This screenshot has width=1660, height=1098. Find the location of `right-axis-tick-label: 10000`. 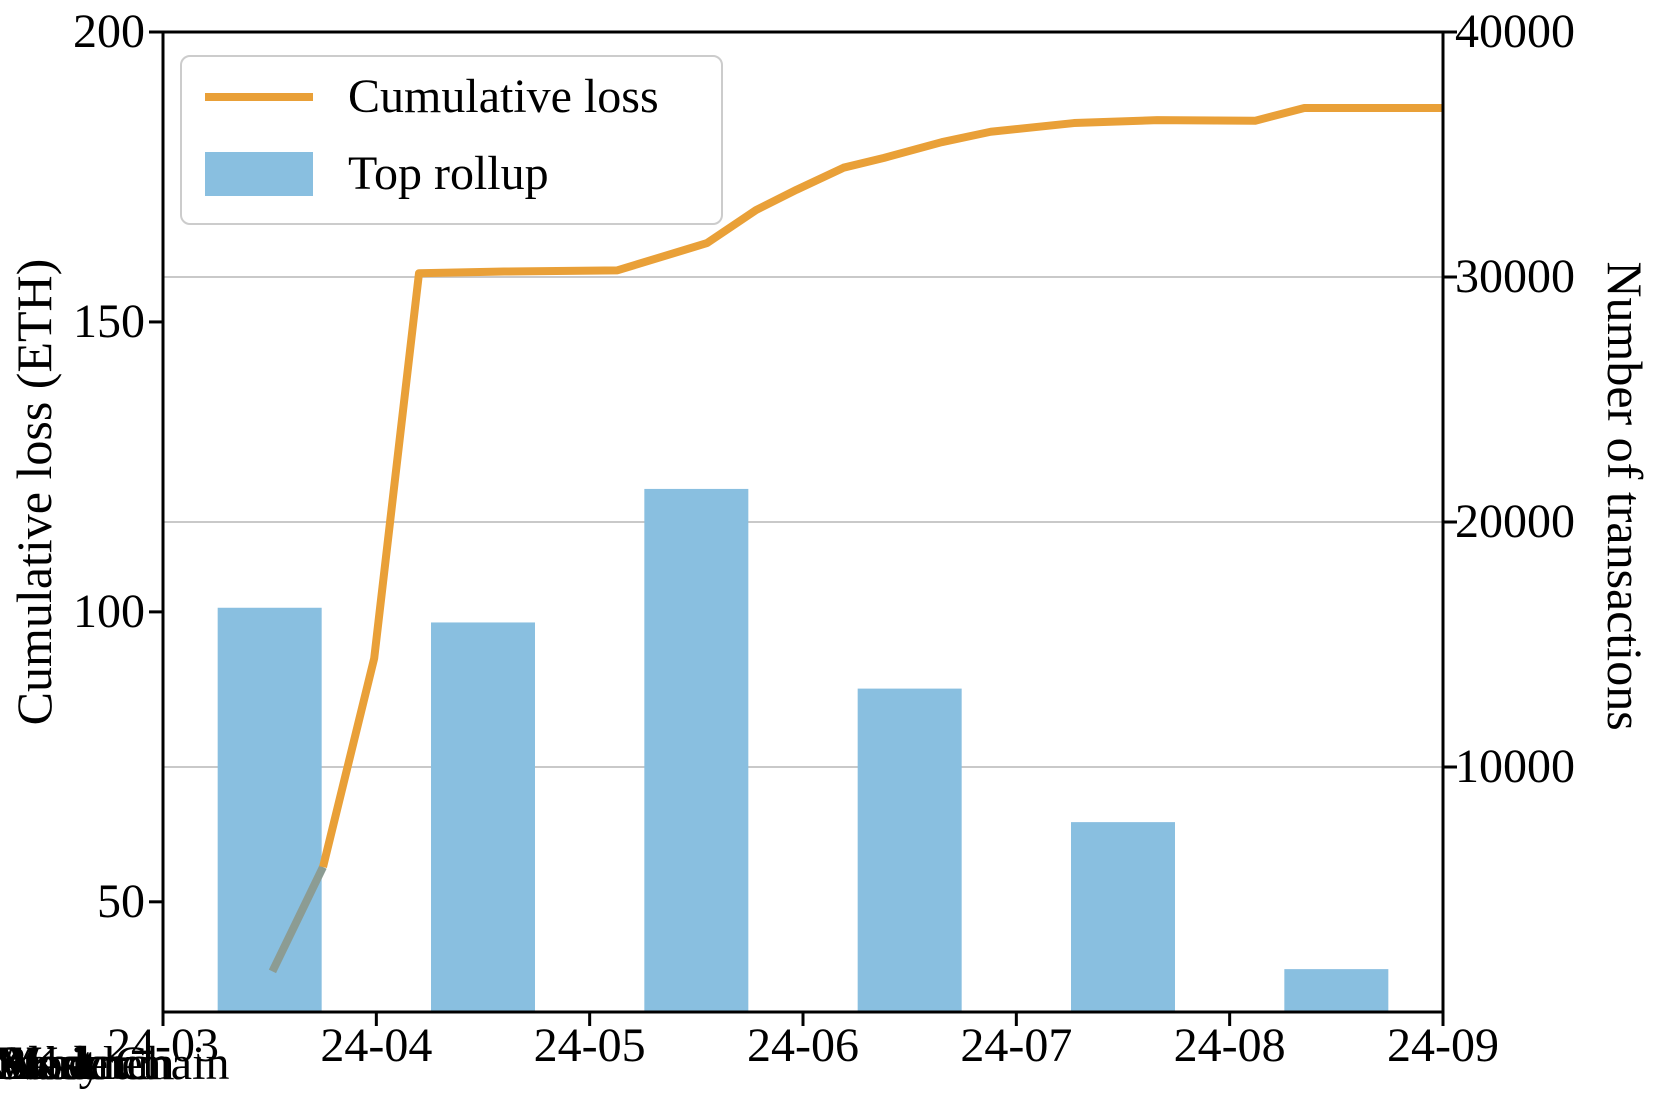

right-axis-tick-label: 10000 is located at coordinates (1515, 766).